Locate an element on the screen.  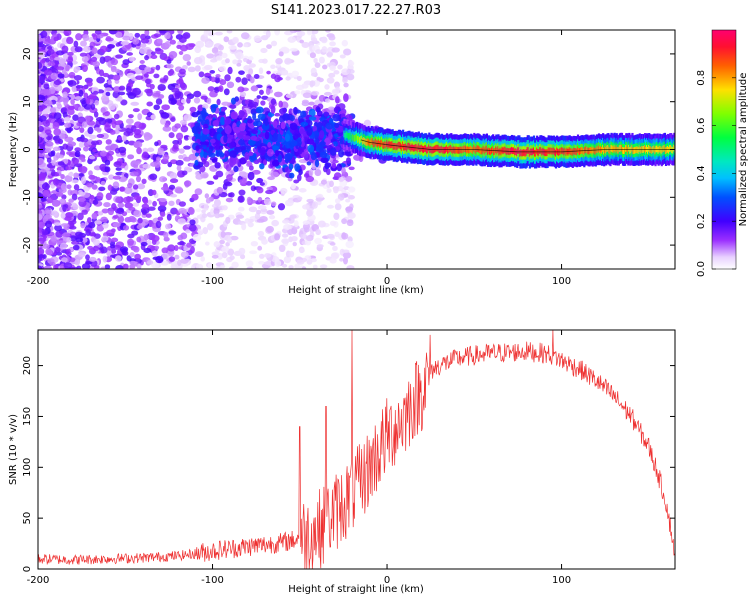
colorbar-tick-label: 0.2 is located at coordinates (701, 221).